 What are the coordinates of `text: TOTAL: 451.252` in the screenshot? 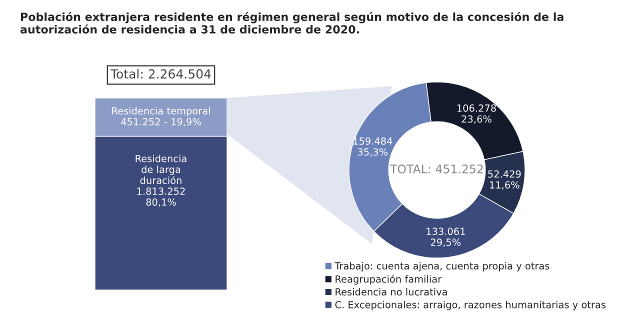 It's located at (436, 169).